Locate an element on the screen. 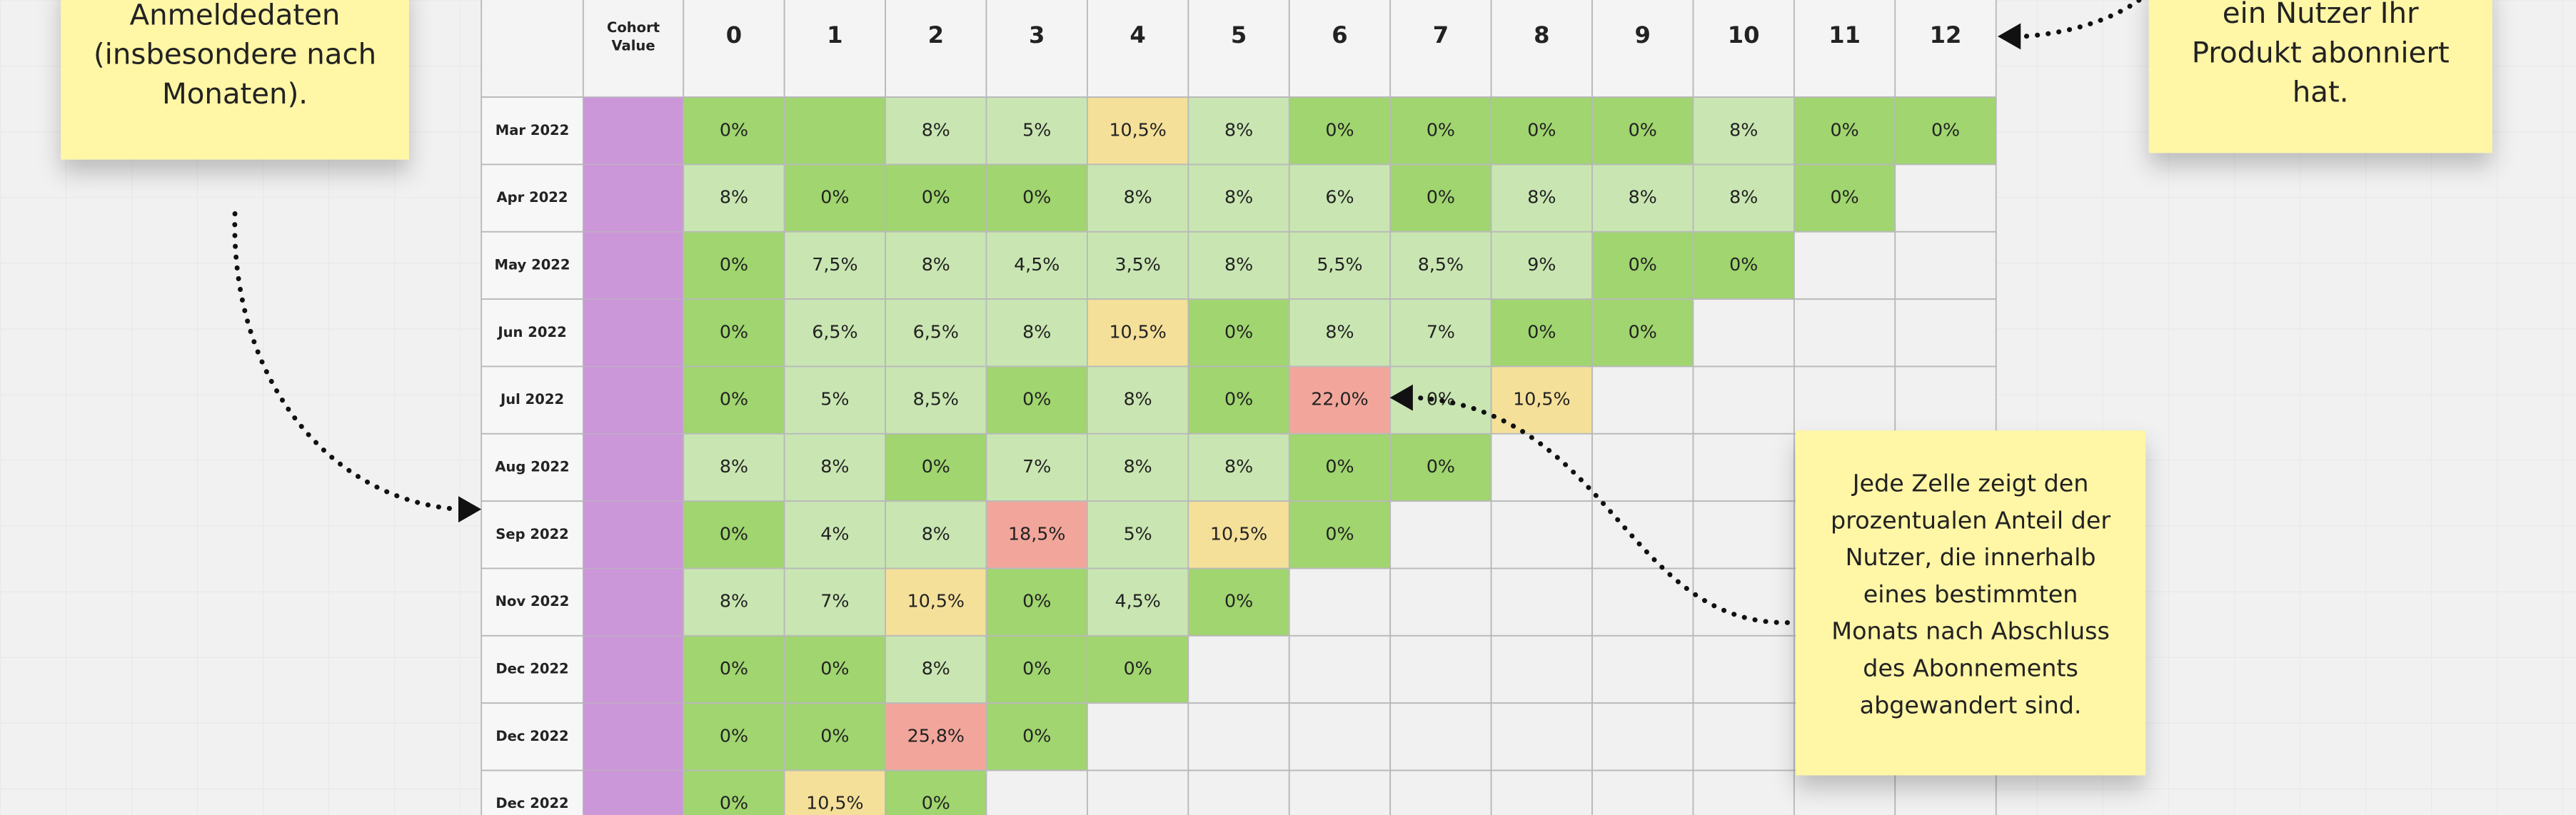 Image resolution: width=2576 pixels, height=815 pixels. row-label-cell is located at coordinates (532, 198).